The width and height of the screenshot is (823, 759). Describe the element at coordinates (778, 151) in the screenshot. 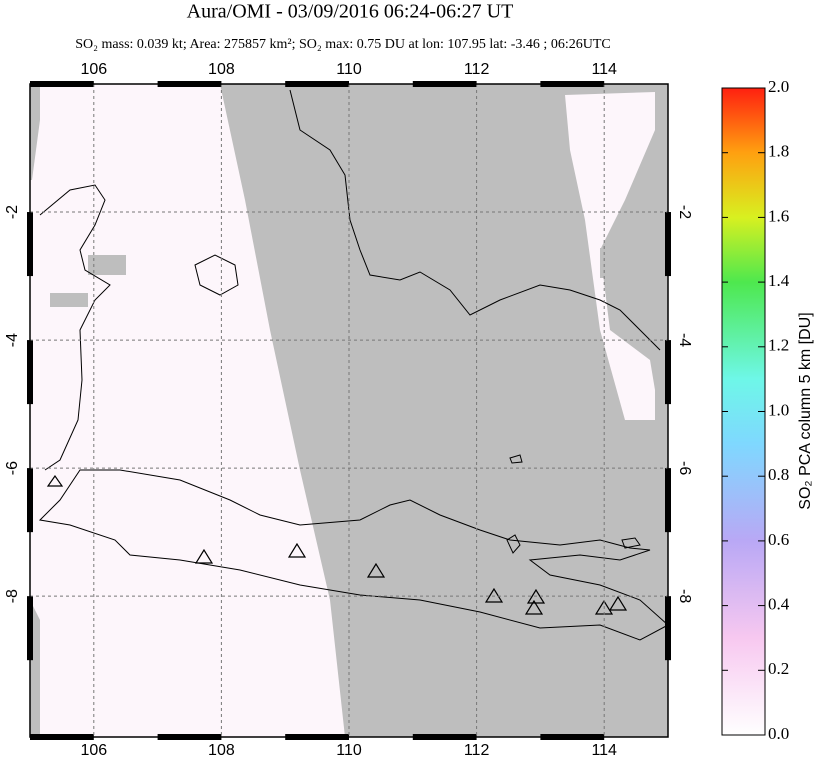

I see `colorbar-tick-label: 1.8` at that location.